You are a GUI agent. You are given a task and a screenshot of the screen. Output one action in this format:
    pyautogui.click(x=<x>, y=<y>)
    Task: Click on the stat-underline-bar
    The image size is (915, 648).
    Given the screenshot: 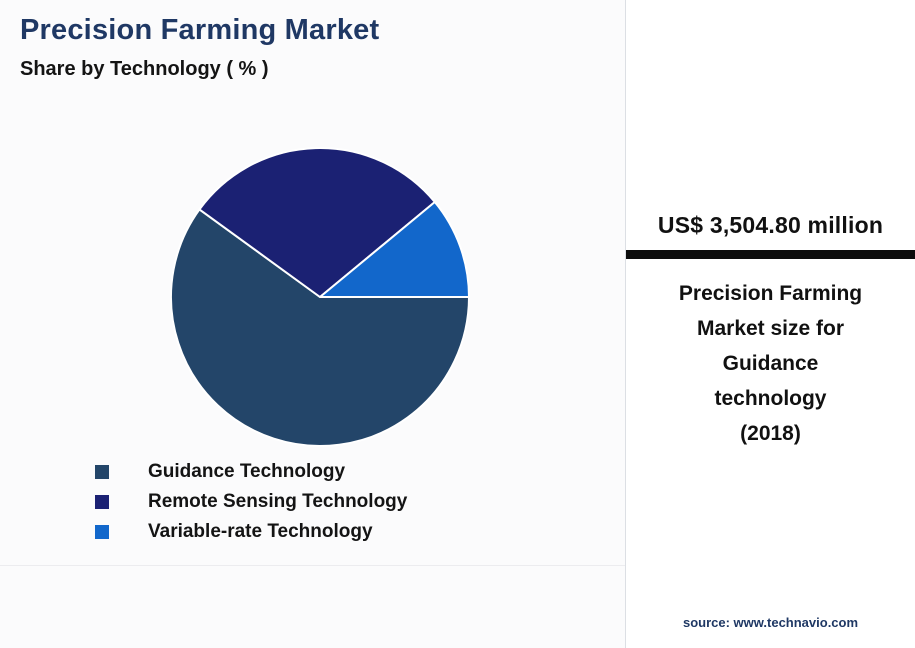 What is the action you would take?
    pyautogui.click(x=770, y=254)
    